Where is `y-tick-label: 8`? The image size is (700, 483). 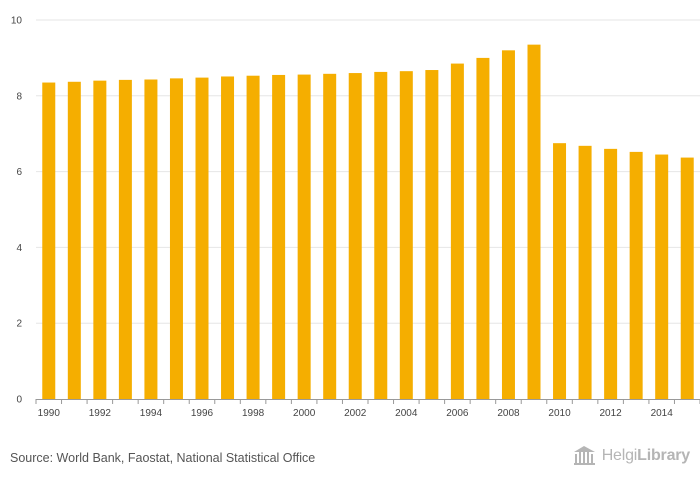 y-tick-label: 8 is located at coordinates (19, 96).